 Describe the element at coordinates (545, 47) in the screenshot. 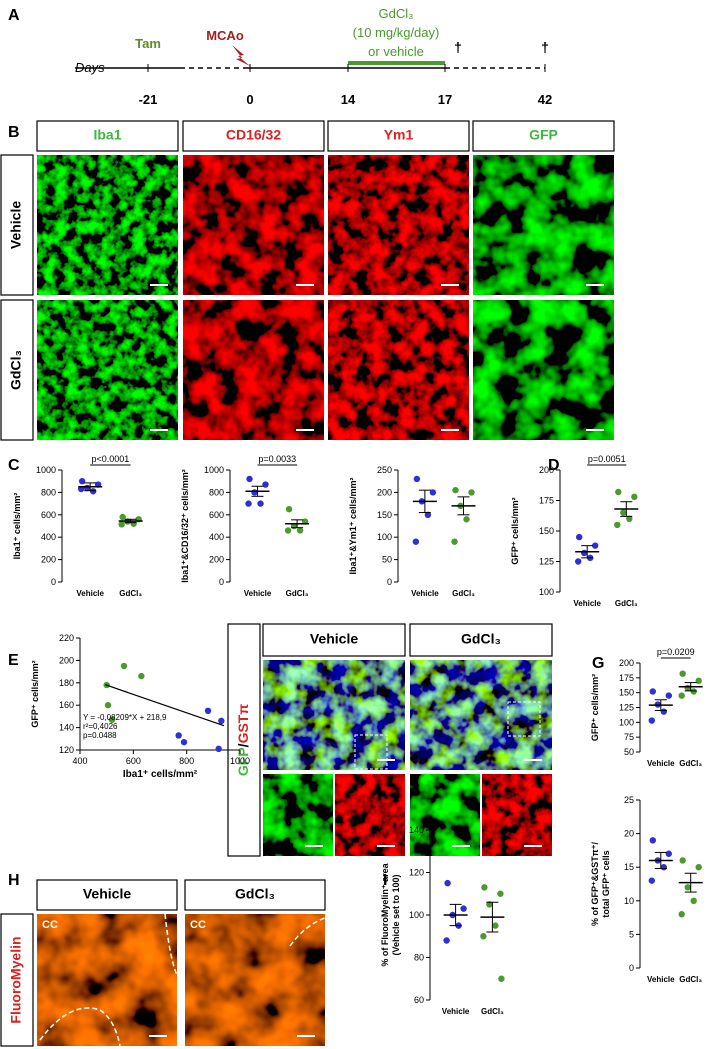

I see `death-mark: †` at that location.